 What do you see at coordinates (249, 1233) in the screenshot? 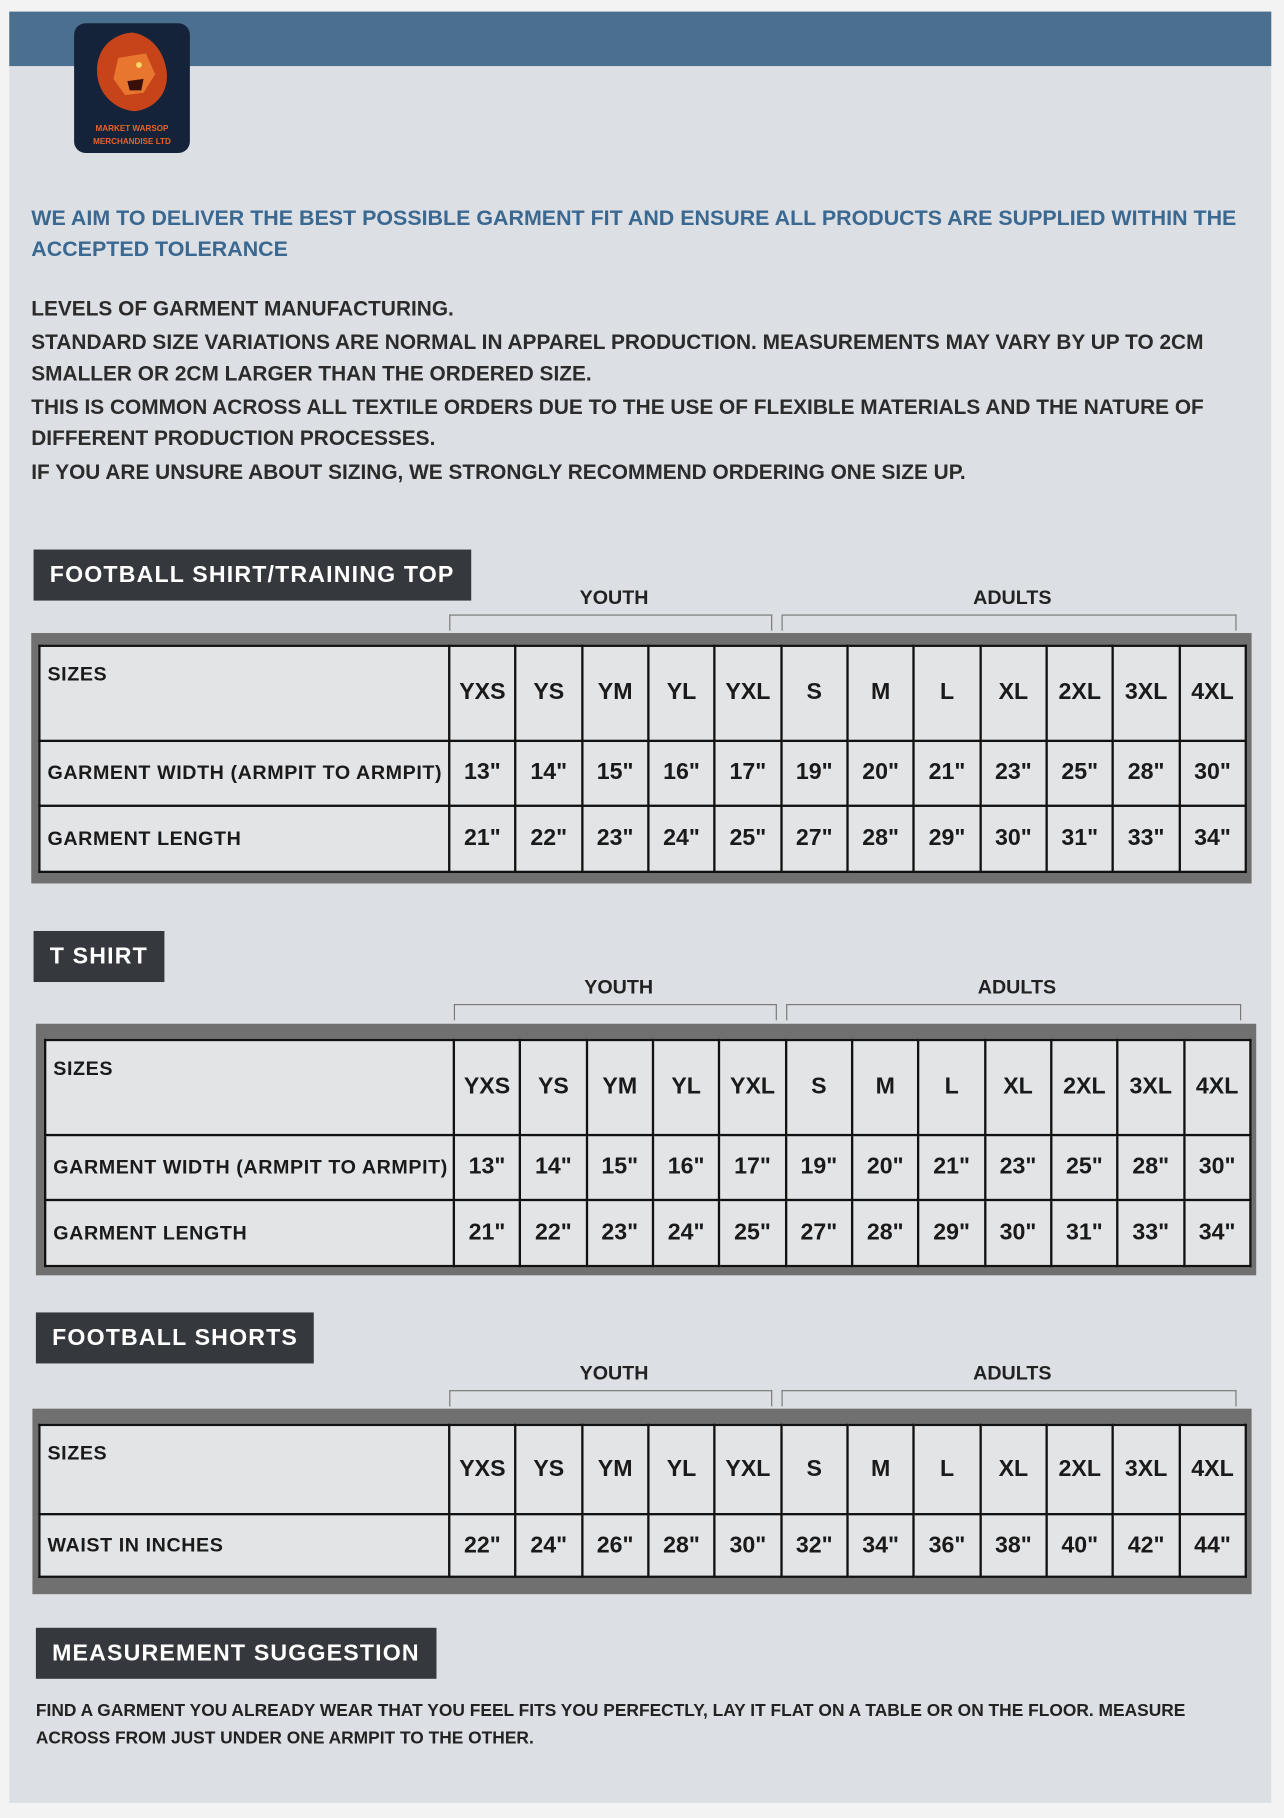
I see `row-label: GARMENT LENGTH` at bounding box center [249, 1233].